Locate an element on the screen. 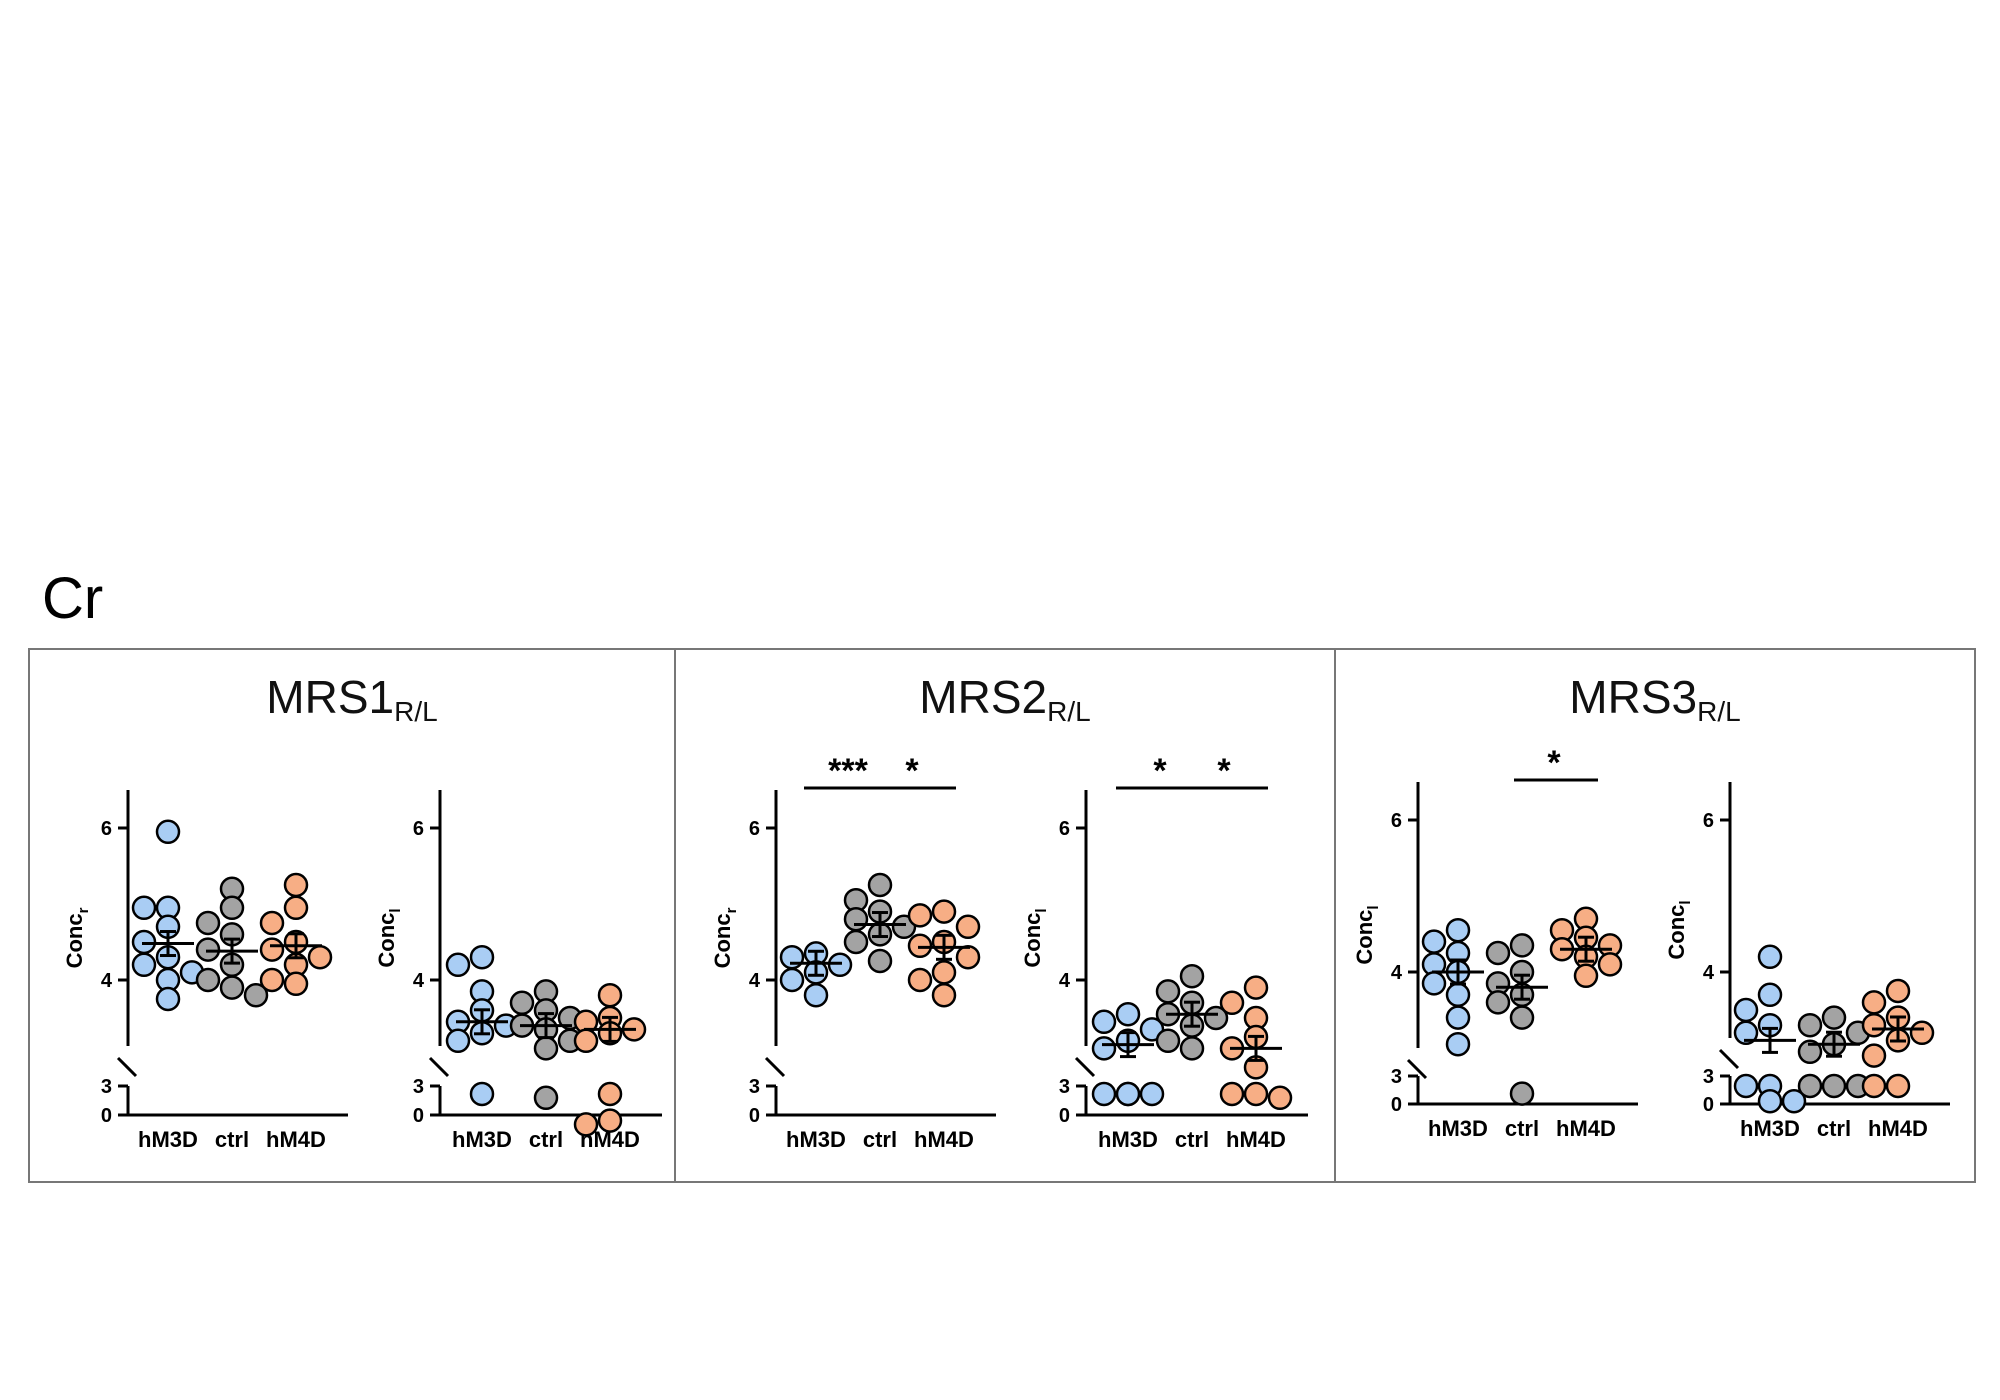  significance-label: *** is located at coordinates (848, 771).